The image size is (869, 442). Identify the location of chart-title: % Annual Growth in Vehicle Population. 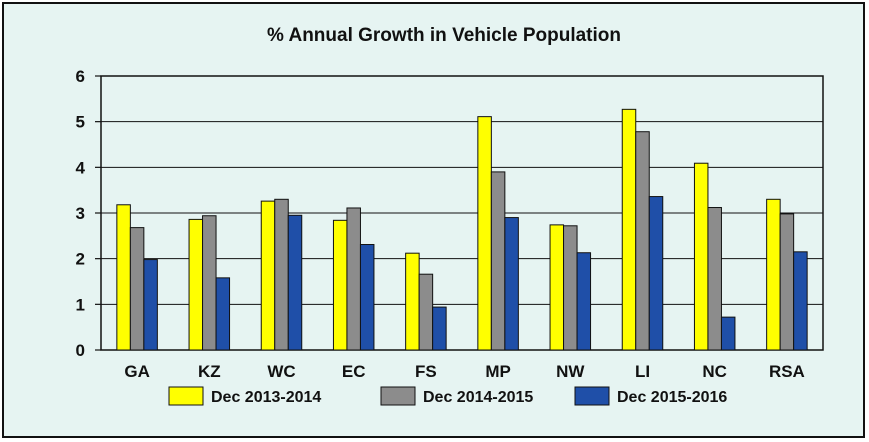
(444, 35).